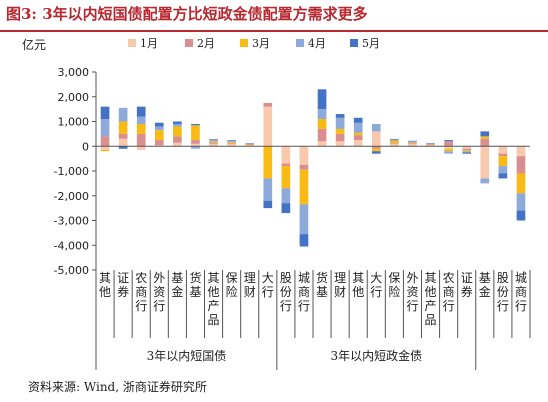 The image size is (548, 402). Describe the element at coordinates (85, 146) in the screenshot. I see `y-tick-label: 0` at that location.